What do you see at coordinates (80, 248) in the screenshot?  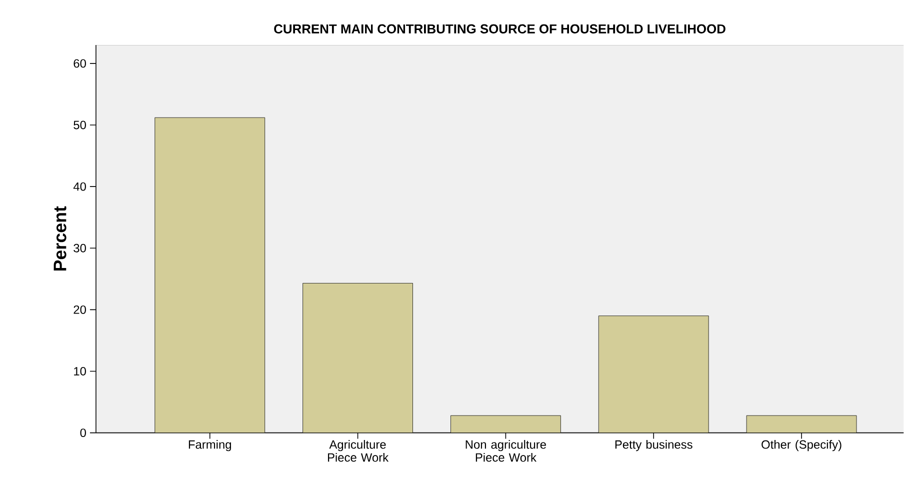 I see `y-tick-label: 30` at bounding box center [80, 248].